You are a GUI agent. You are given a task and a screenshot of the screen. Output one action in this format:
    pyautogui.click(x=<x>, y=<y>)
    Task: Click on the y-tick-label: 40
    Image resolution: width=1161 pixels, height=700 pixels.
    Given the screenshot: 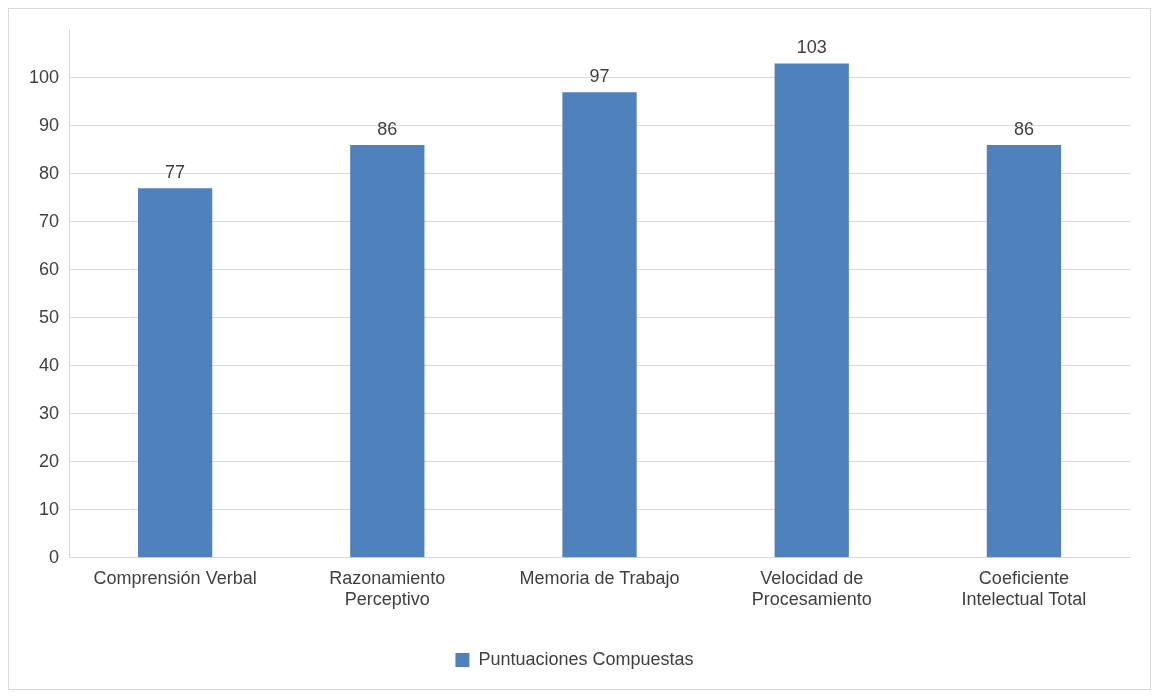 What is the action you would take?
    pyautogui.click(x=49, y=364)
    